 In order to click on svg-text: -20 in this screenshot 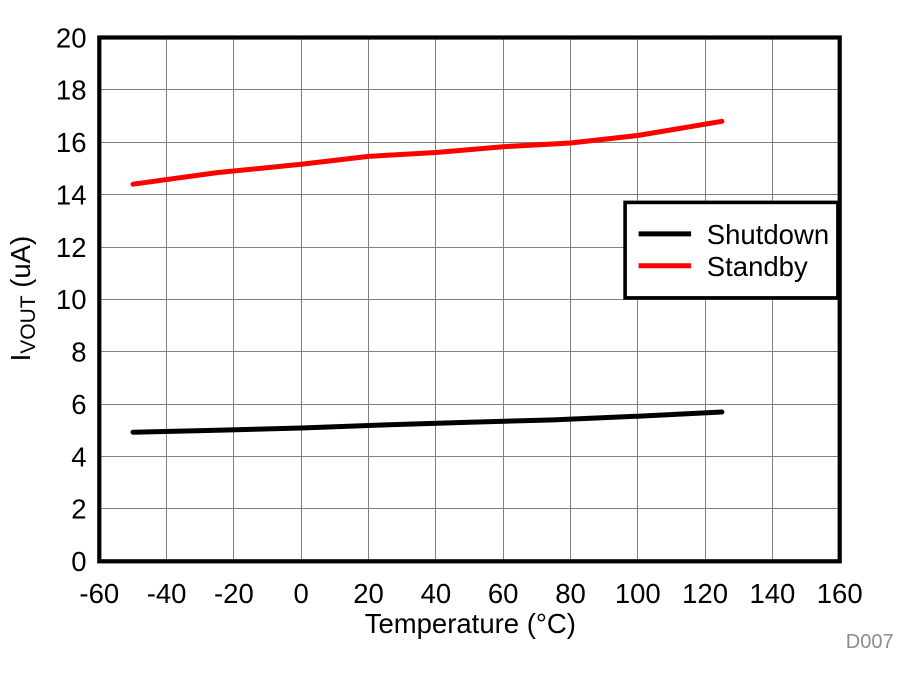, I will do `click(234, 593)`.